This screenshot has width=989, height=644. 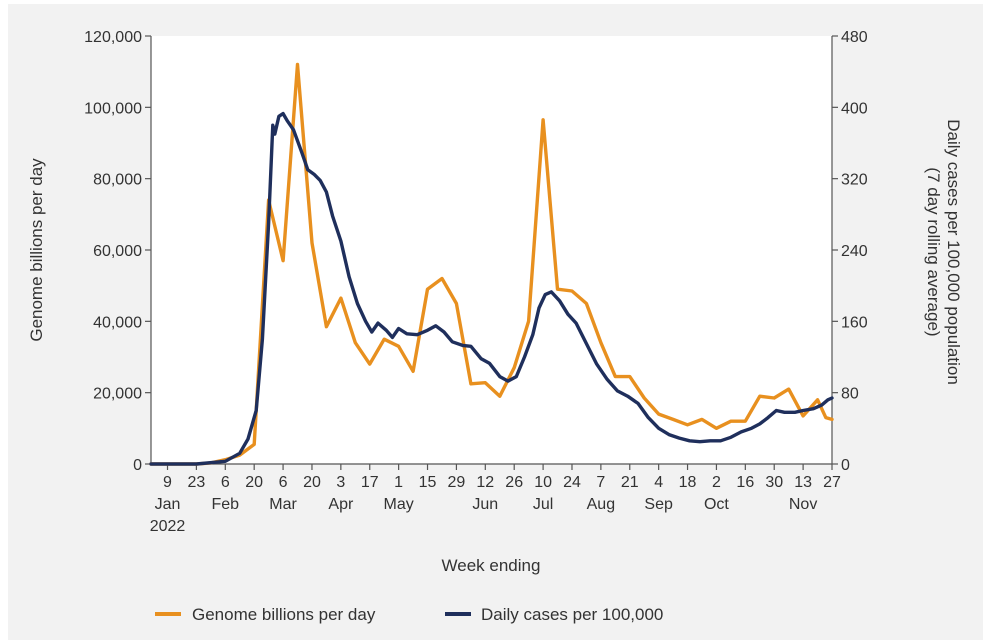 What do you see at coordinates (117, 251) in the screenshot?
I see `y-tick-label-left: 60,000` at bounding box center [117, 251].